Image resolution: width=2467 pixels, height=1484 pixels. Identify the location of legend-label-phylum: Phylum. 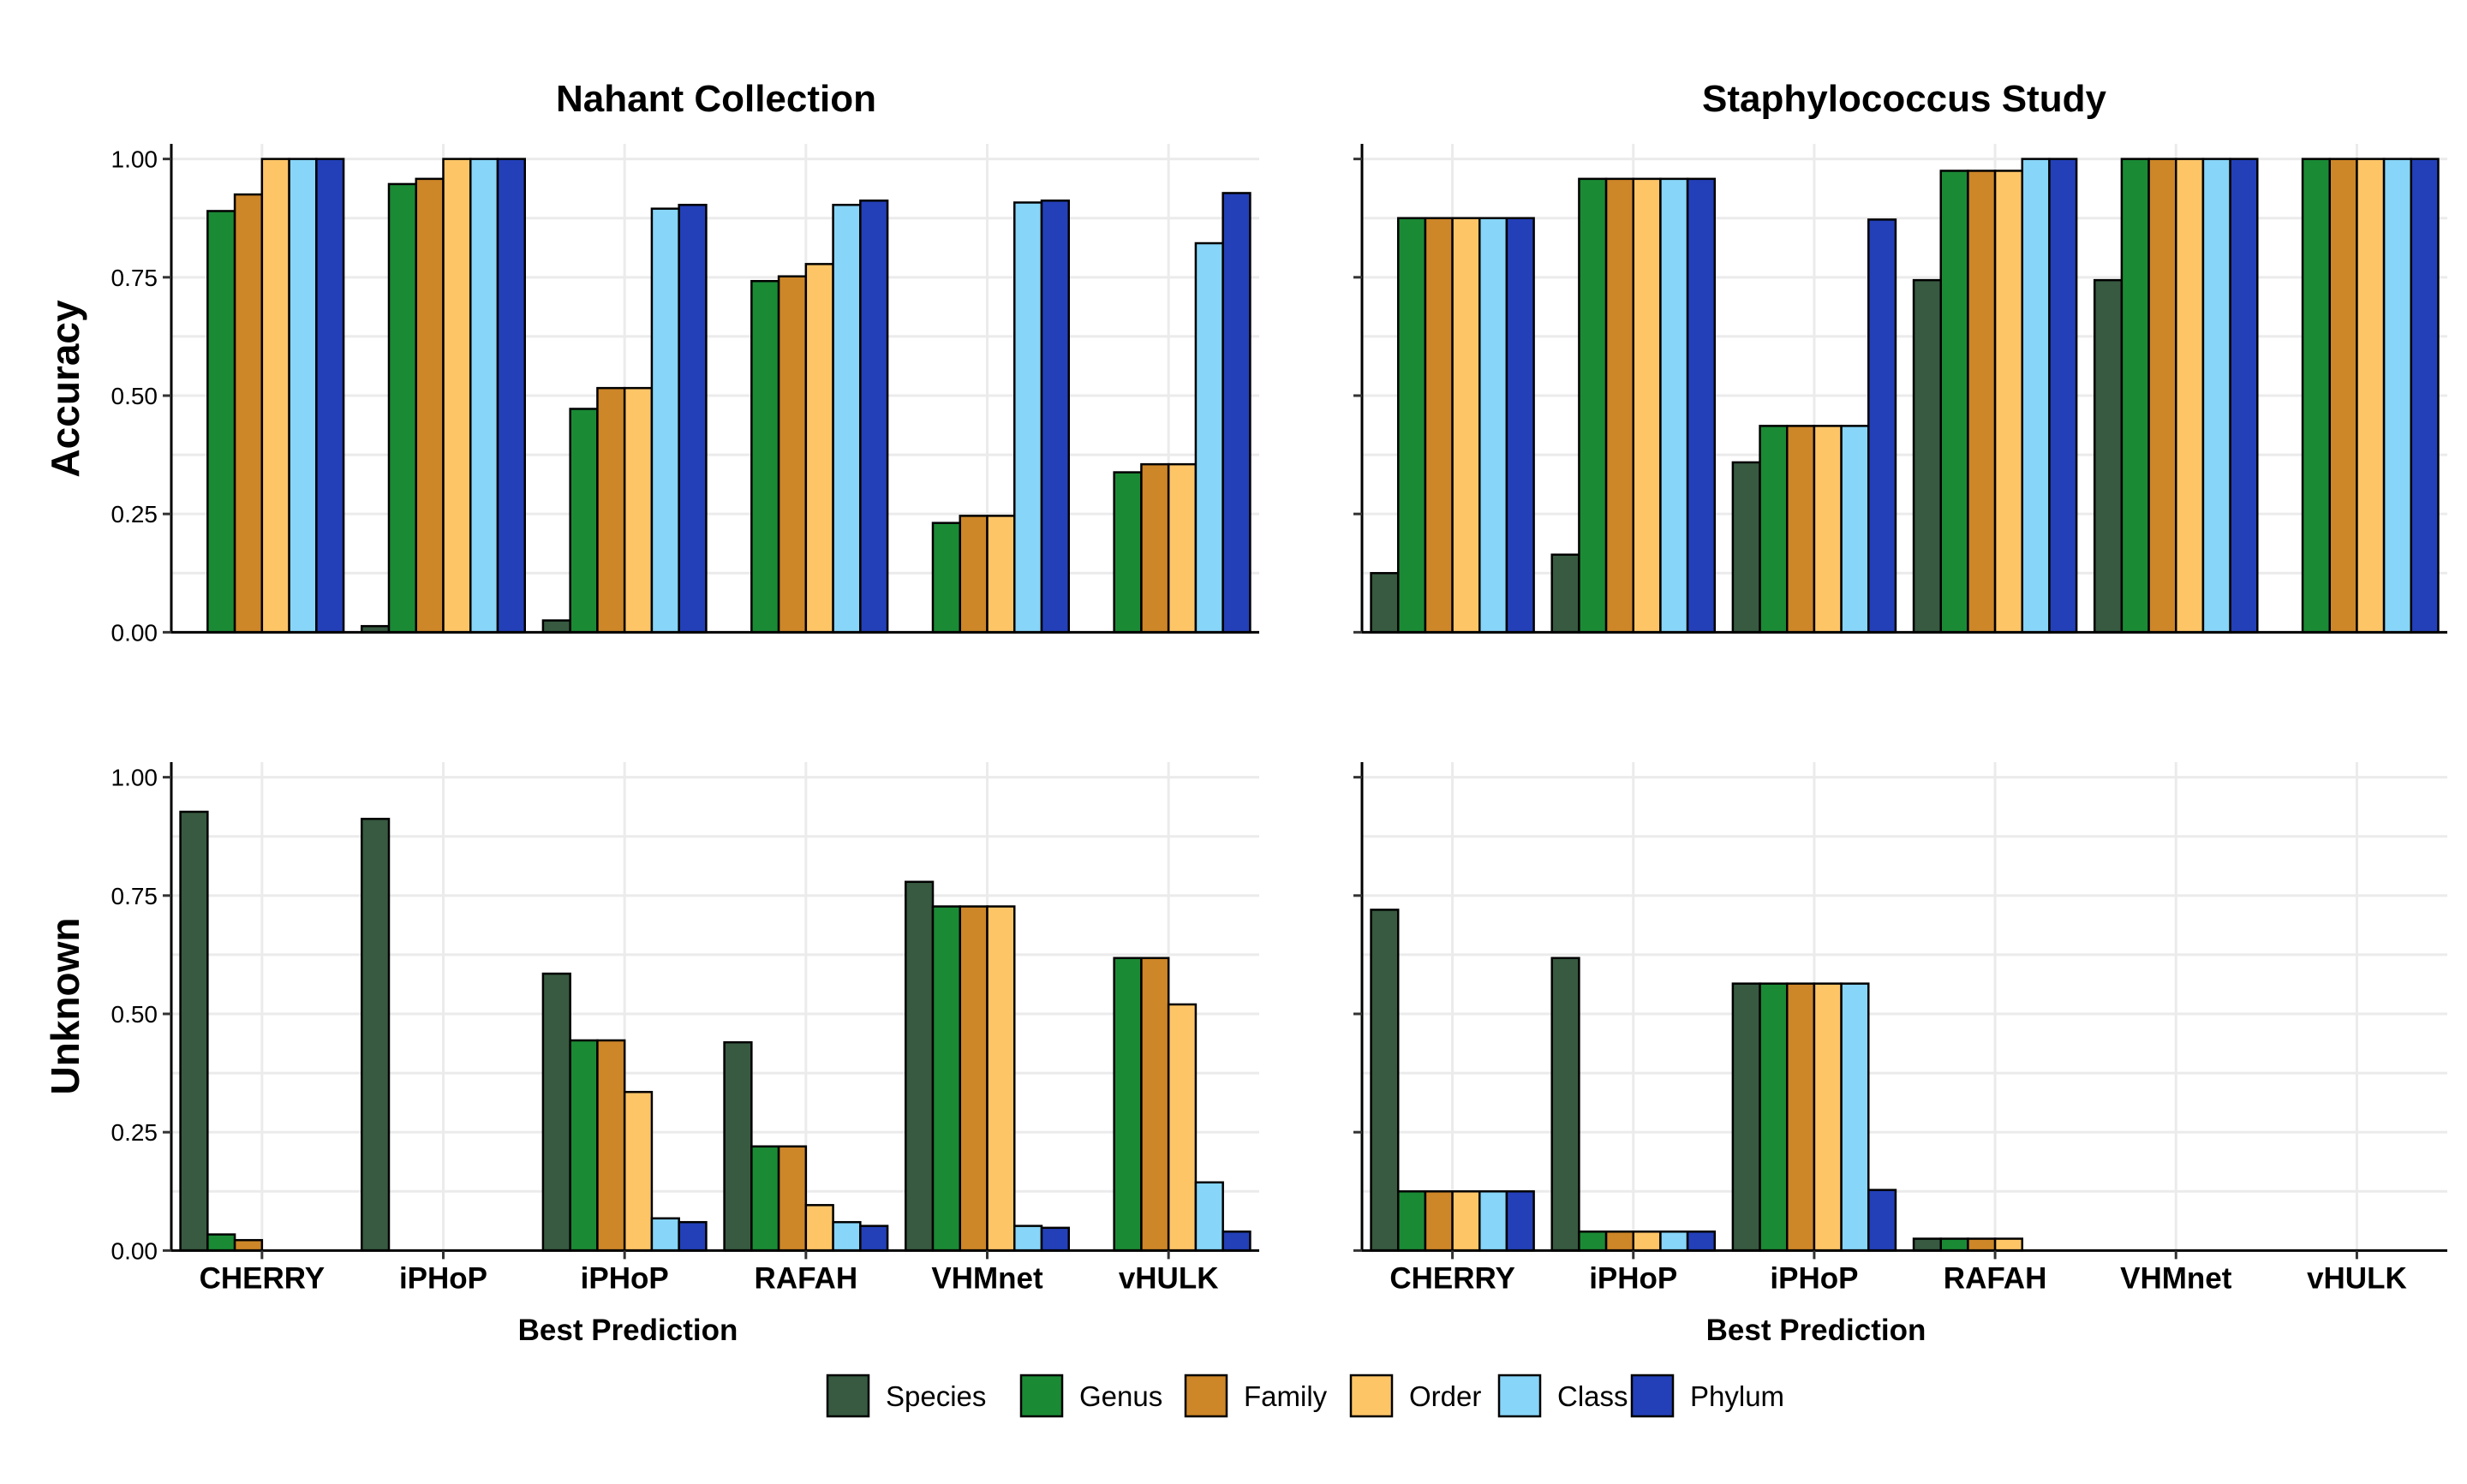
(1737, 1396).